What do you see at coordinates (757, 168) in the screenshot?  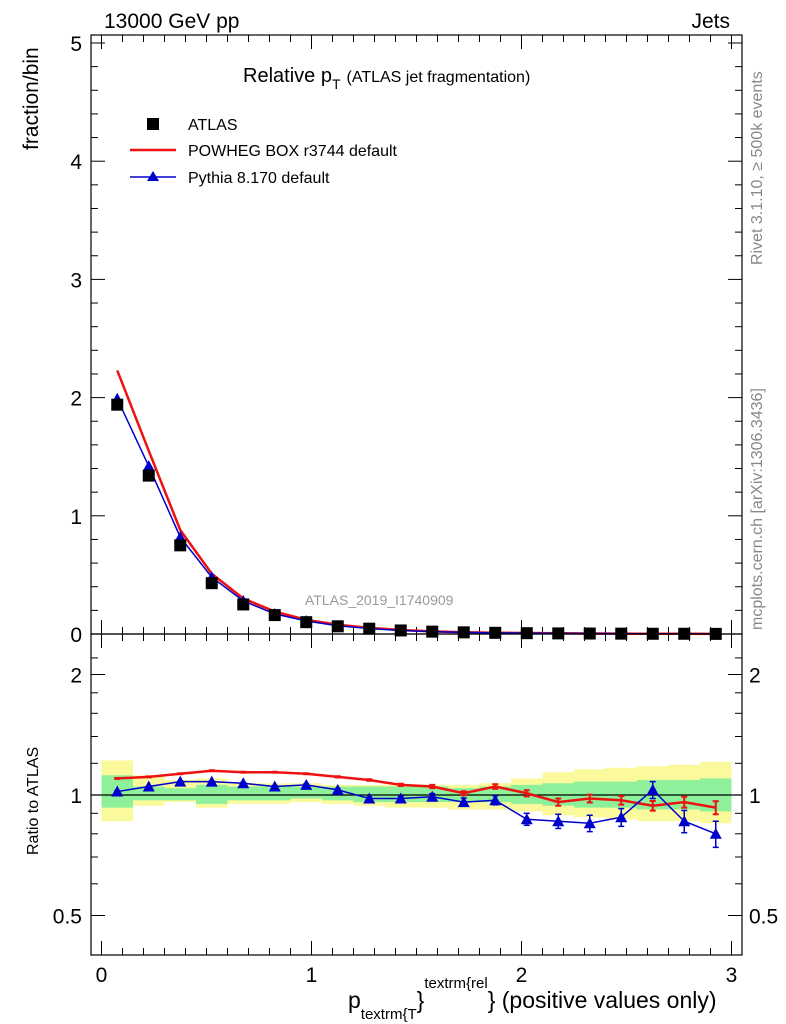 I see `rivet-label: Rivet 3.1.10, ≥ 500k events` at bounding box center [757, 168].